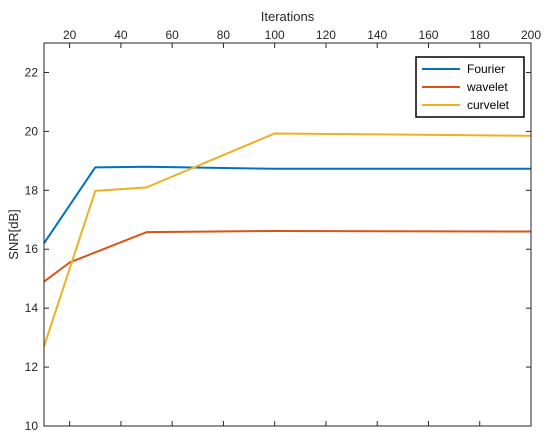  I want to click on x-tick-label: 200, so click(531, 35).